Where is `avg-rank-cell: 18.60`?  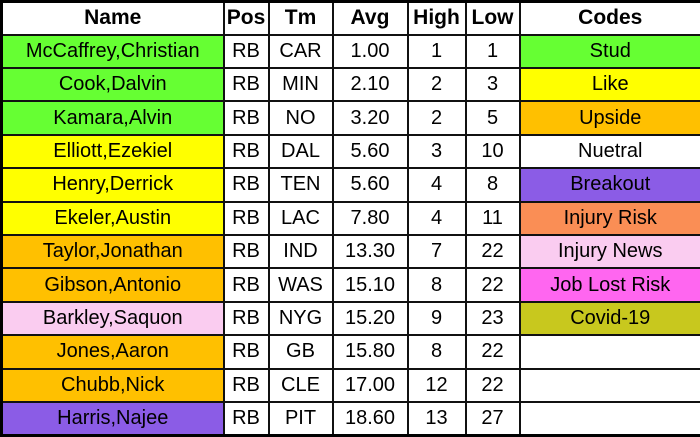 avg-rank-cell: 18.60 is located at coordinates (370, 418).